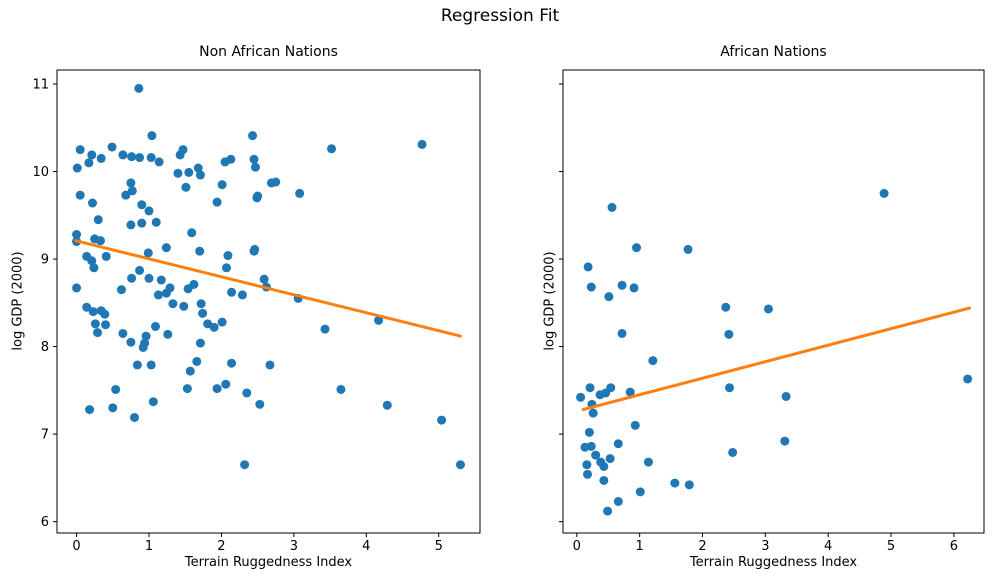 This screenshot has width=1000, height=585. I want to click on ylabel-african: log GDP (2000), so click(550, 301).